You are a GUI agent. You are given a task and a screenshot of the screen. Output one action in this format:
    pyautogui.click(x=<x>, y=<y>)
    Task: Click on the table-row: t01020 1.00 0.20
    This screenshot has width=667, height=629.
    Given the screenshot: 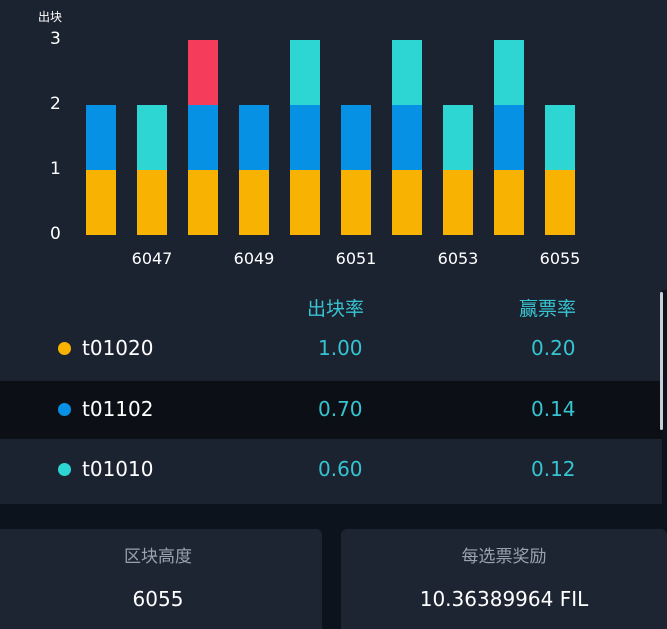 What is the action you would take?
    pyautogui.click(x=331, y=349)
    